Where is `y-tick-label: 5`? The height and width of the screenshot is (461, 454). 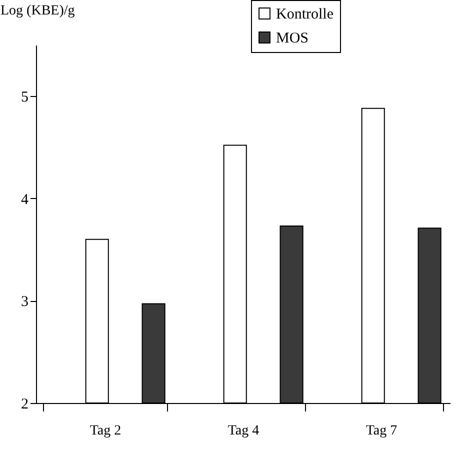 y-tick-label: 5 is located at coordinates (24, 98).